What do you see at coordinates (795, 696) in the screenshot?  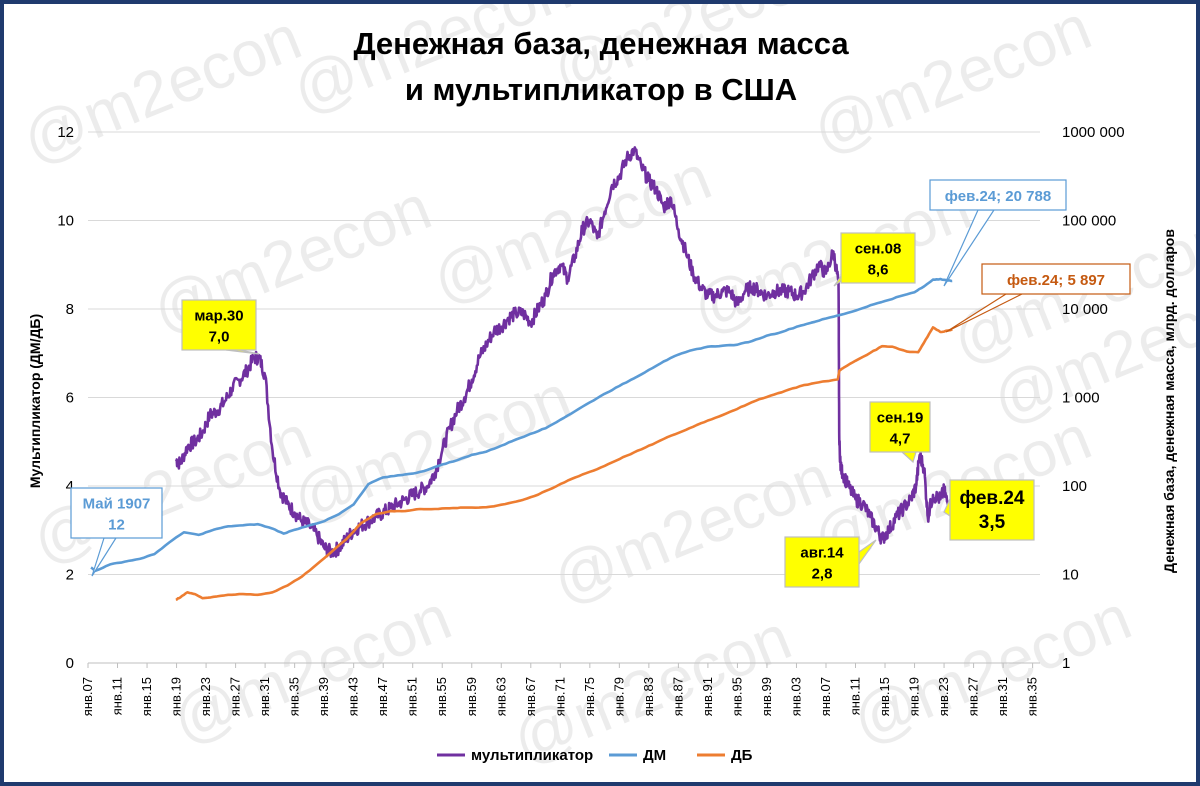 I see `x-tick-label: янв.03` at bounding box center [795, 696].